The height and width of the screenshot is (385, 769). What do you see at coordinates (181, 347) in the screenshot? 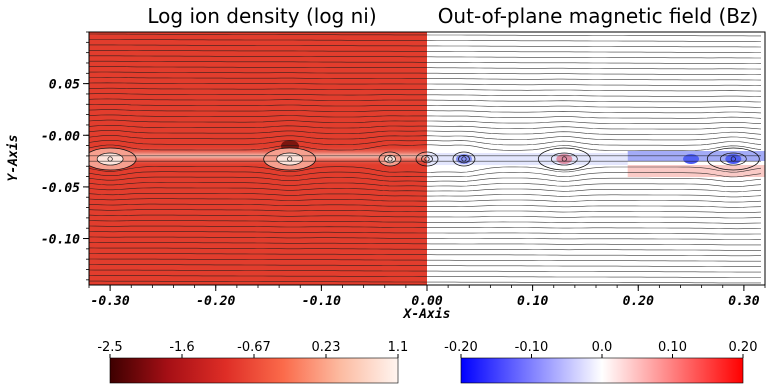
I see `density-colorbar-tick-label: -1.6` at bounding box center [181, 347].